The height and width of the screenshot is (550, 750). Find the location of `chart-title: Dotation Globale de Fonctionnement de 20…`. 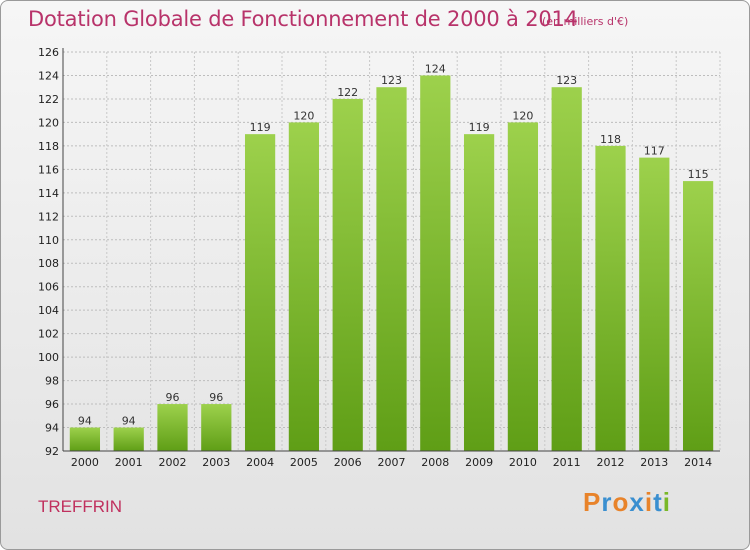

chart-title: Dotation Globale de Fonctionnement de 20… is located at coordinates (303, 19).